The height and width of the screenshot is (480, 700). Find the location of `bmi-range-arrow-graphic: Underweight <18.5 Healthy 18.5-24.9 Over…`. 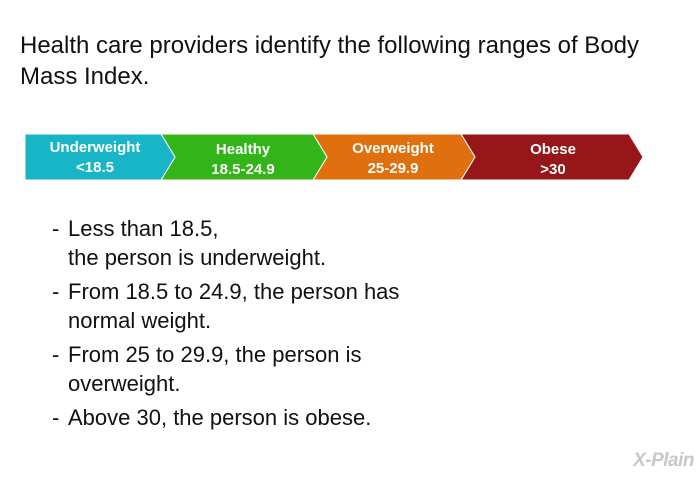

bmi-range-arrow-graphic: Underweight <18.5 Healthy 18.5-24.9 Over… is located at coordinates (334, 157).